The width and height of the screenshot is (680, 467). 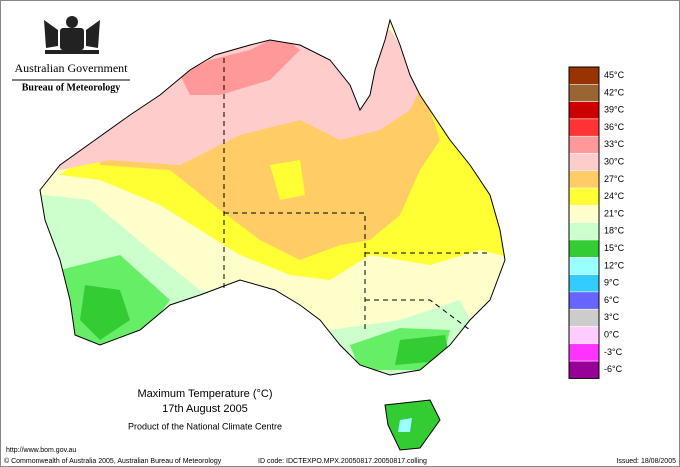 I want to click on legend-label: 9°C, so click(x=612, y=283).